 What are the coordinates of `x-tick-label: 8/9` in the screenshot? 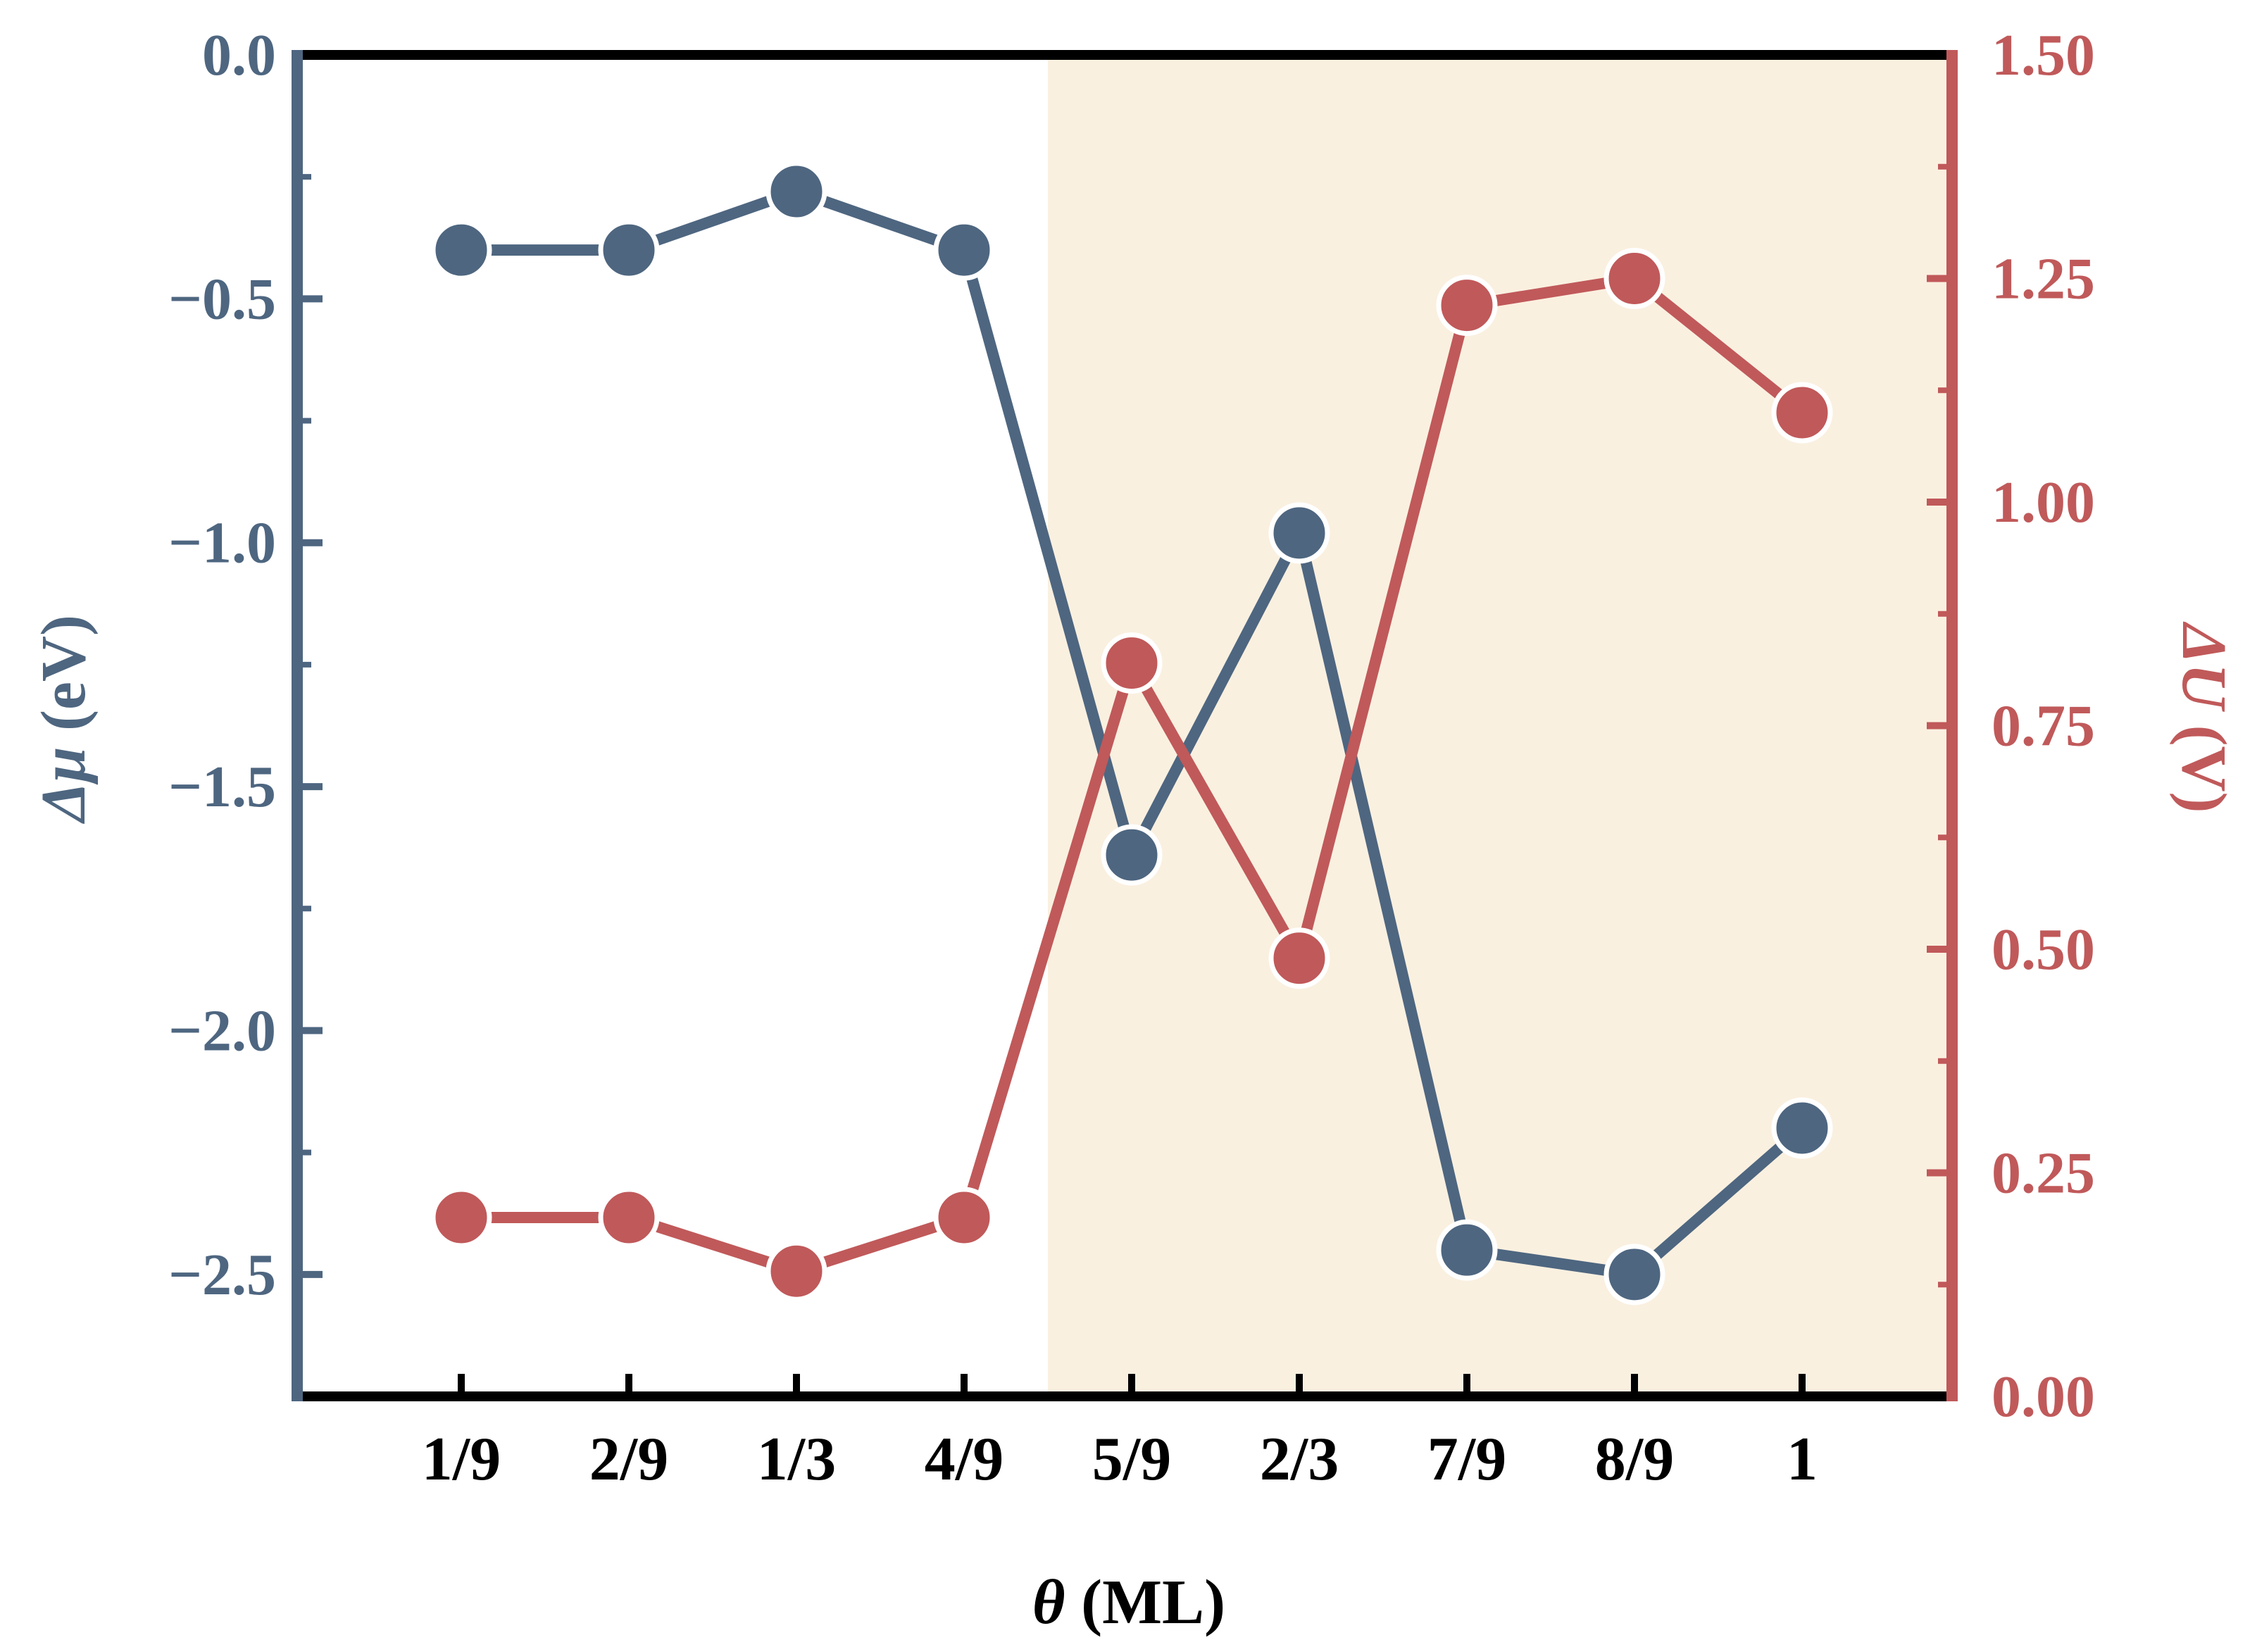 It's located at (1634, 1459).